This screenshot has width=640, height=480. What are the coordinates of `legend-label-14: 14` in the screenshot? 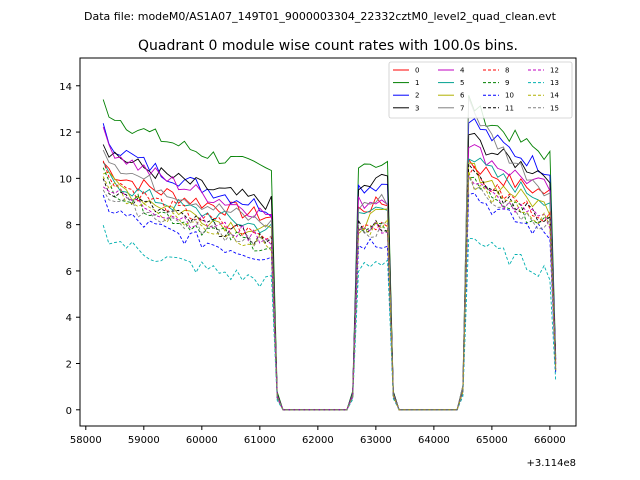 It's located at (554, 96).